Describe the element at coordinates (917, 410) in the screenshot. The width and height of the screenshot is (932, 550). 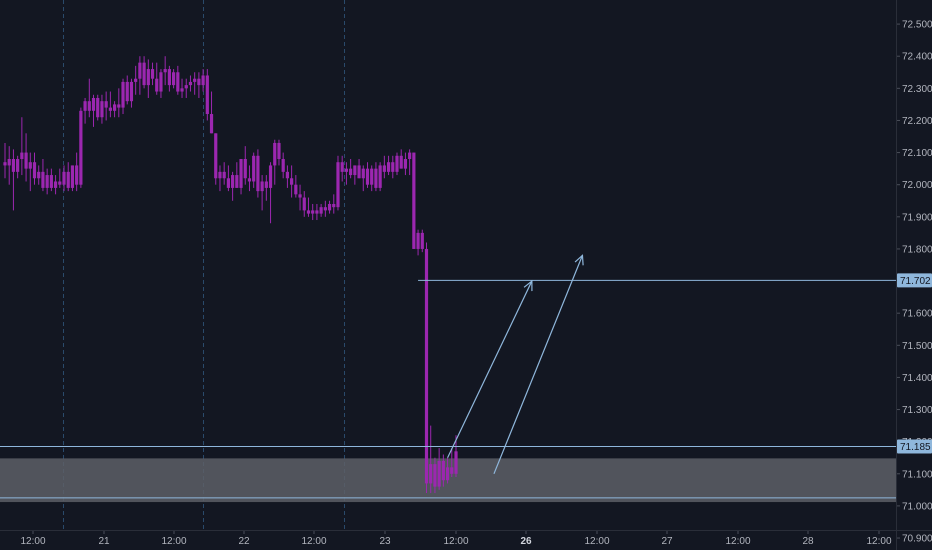
I see `price-tick-label: 71.300` at that location.